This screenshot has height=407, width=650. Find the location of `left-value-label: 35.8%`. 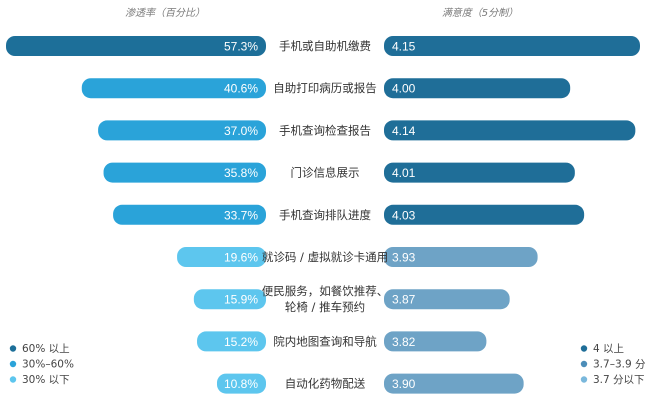

left-value-label: 35.8% is located at coordinates (241, 173).